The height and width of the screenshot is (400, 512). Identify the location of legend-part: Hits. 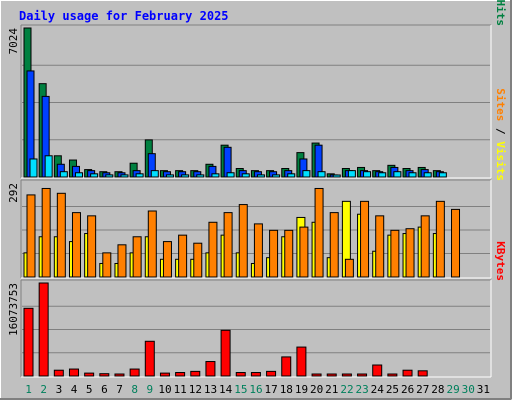
(500, 13).